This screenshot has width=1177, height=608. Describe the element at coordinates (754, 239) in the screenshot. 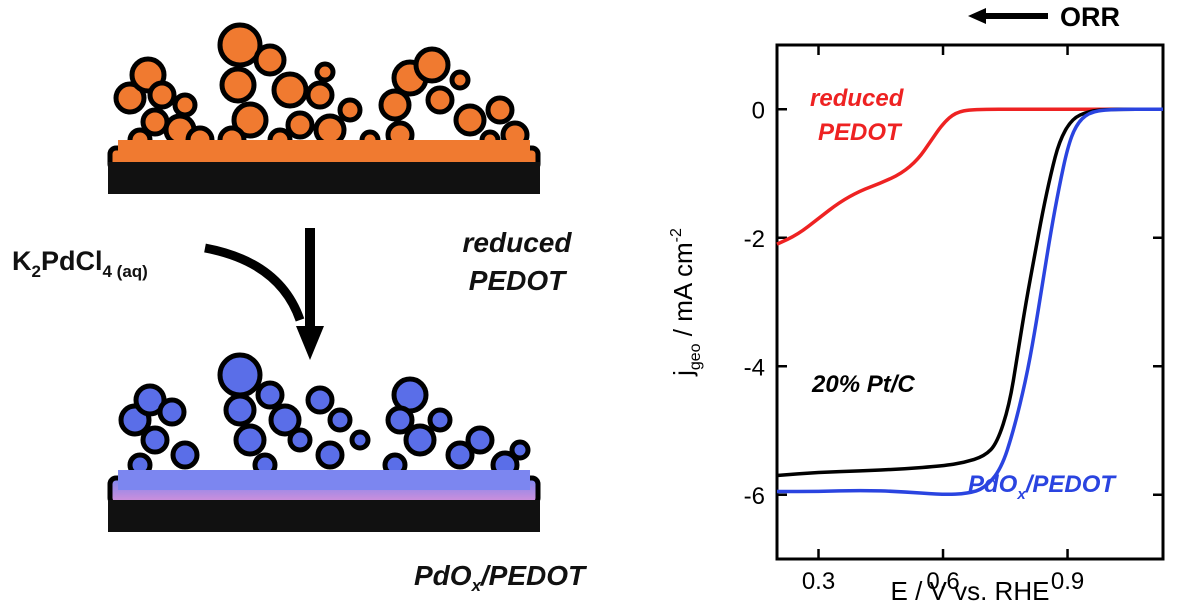

I see `y-tick-label: -2` at that location.